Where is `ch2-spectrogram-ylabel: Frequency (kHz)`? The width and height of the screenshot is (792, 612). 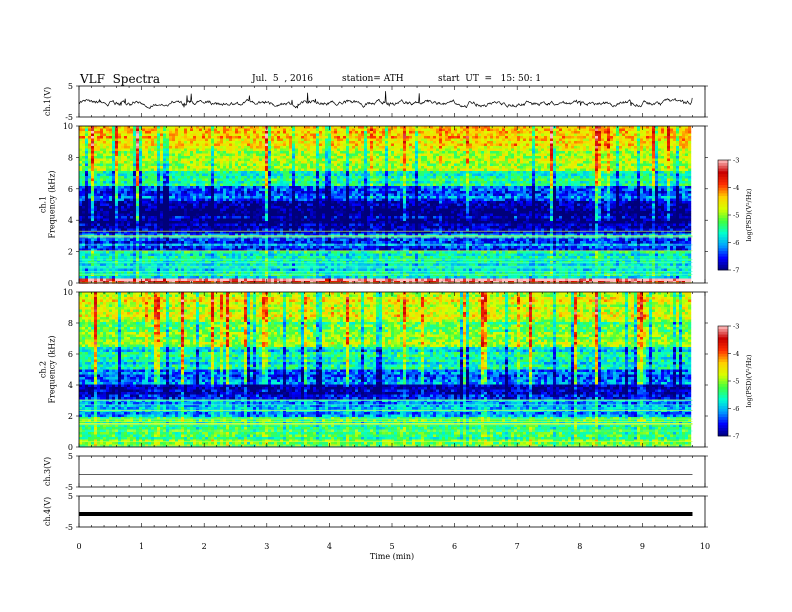
ch2-spectrogram-ylabel: Frequency (kHz) is located at coordinates (52, 369).